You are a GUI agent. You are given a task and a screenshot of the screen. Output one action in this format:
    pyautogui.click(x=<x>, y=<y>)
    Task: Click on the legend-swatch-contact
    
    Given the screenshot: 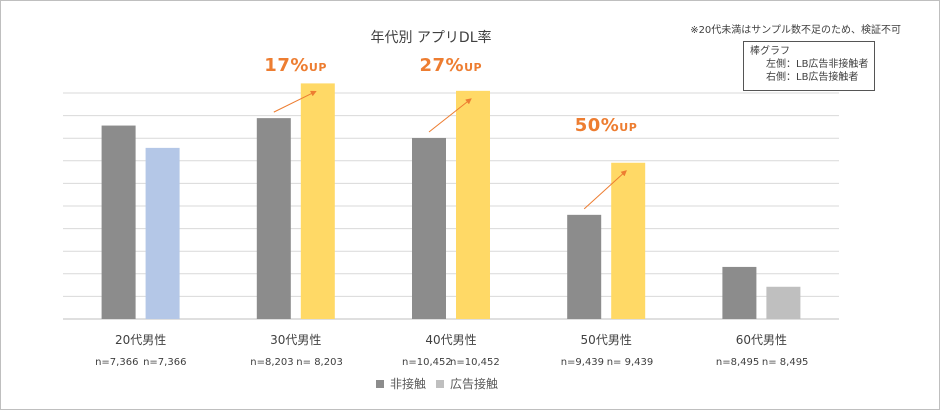 What is the action you would take?
    pyautogui.click(x=440, y=383)
    